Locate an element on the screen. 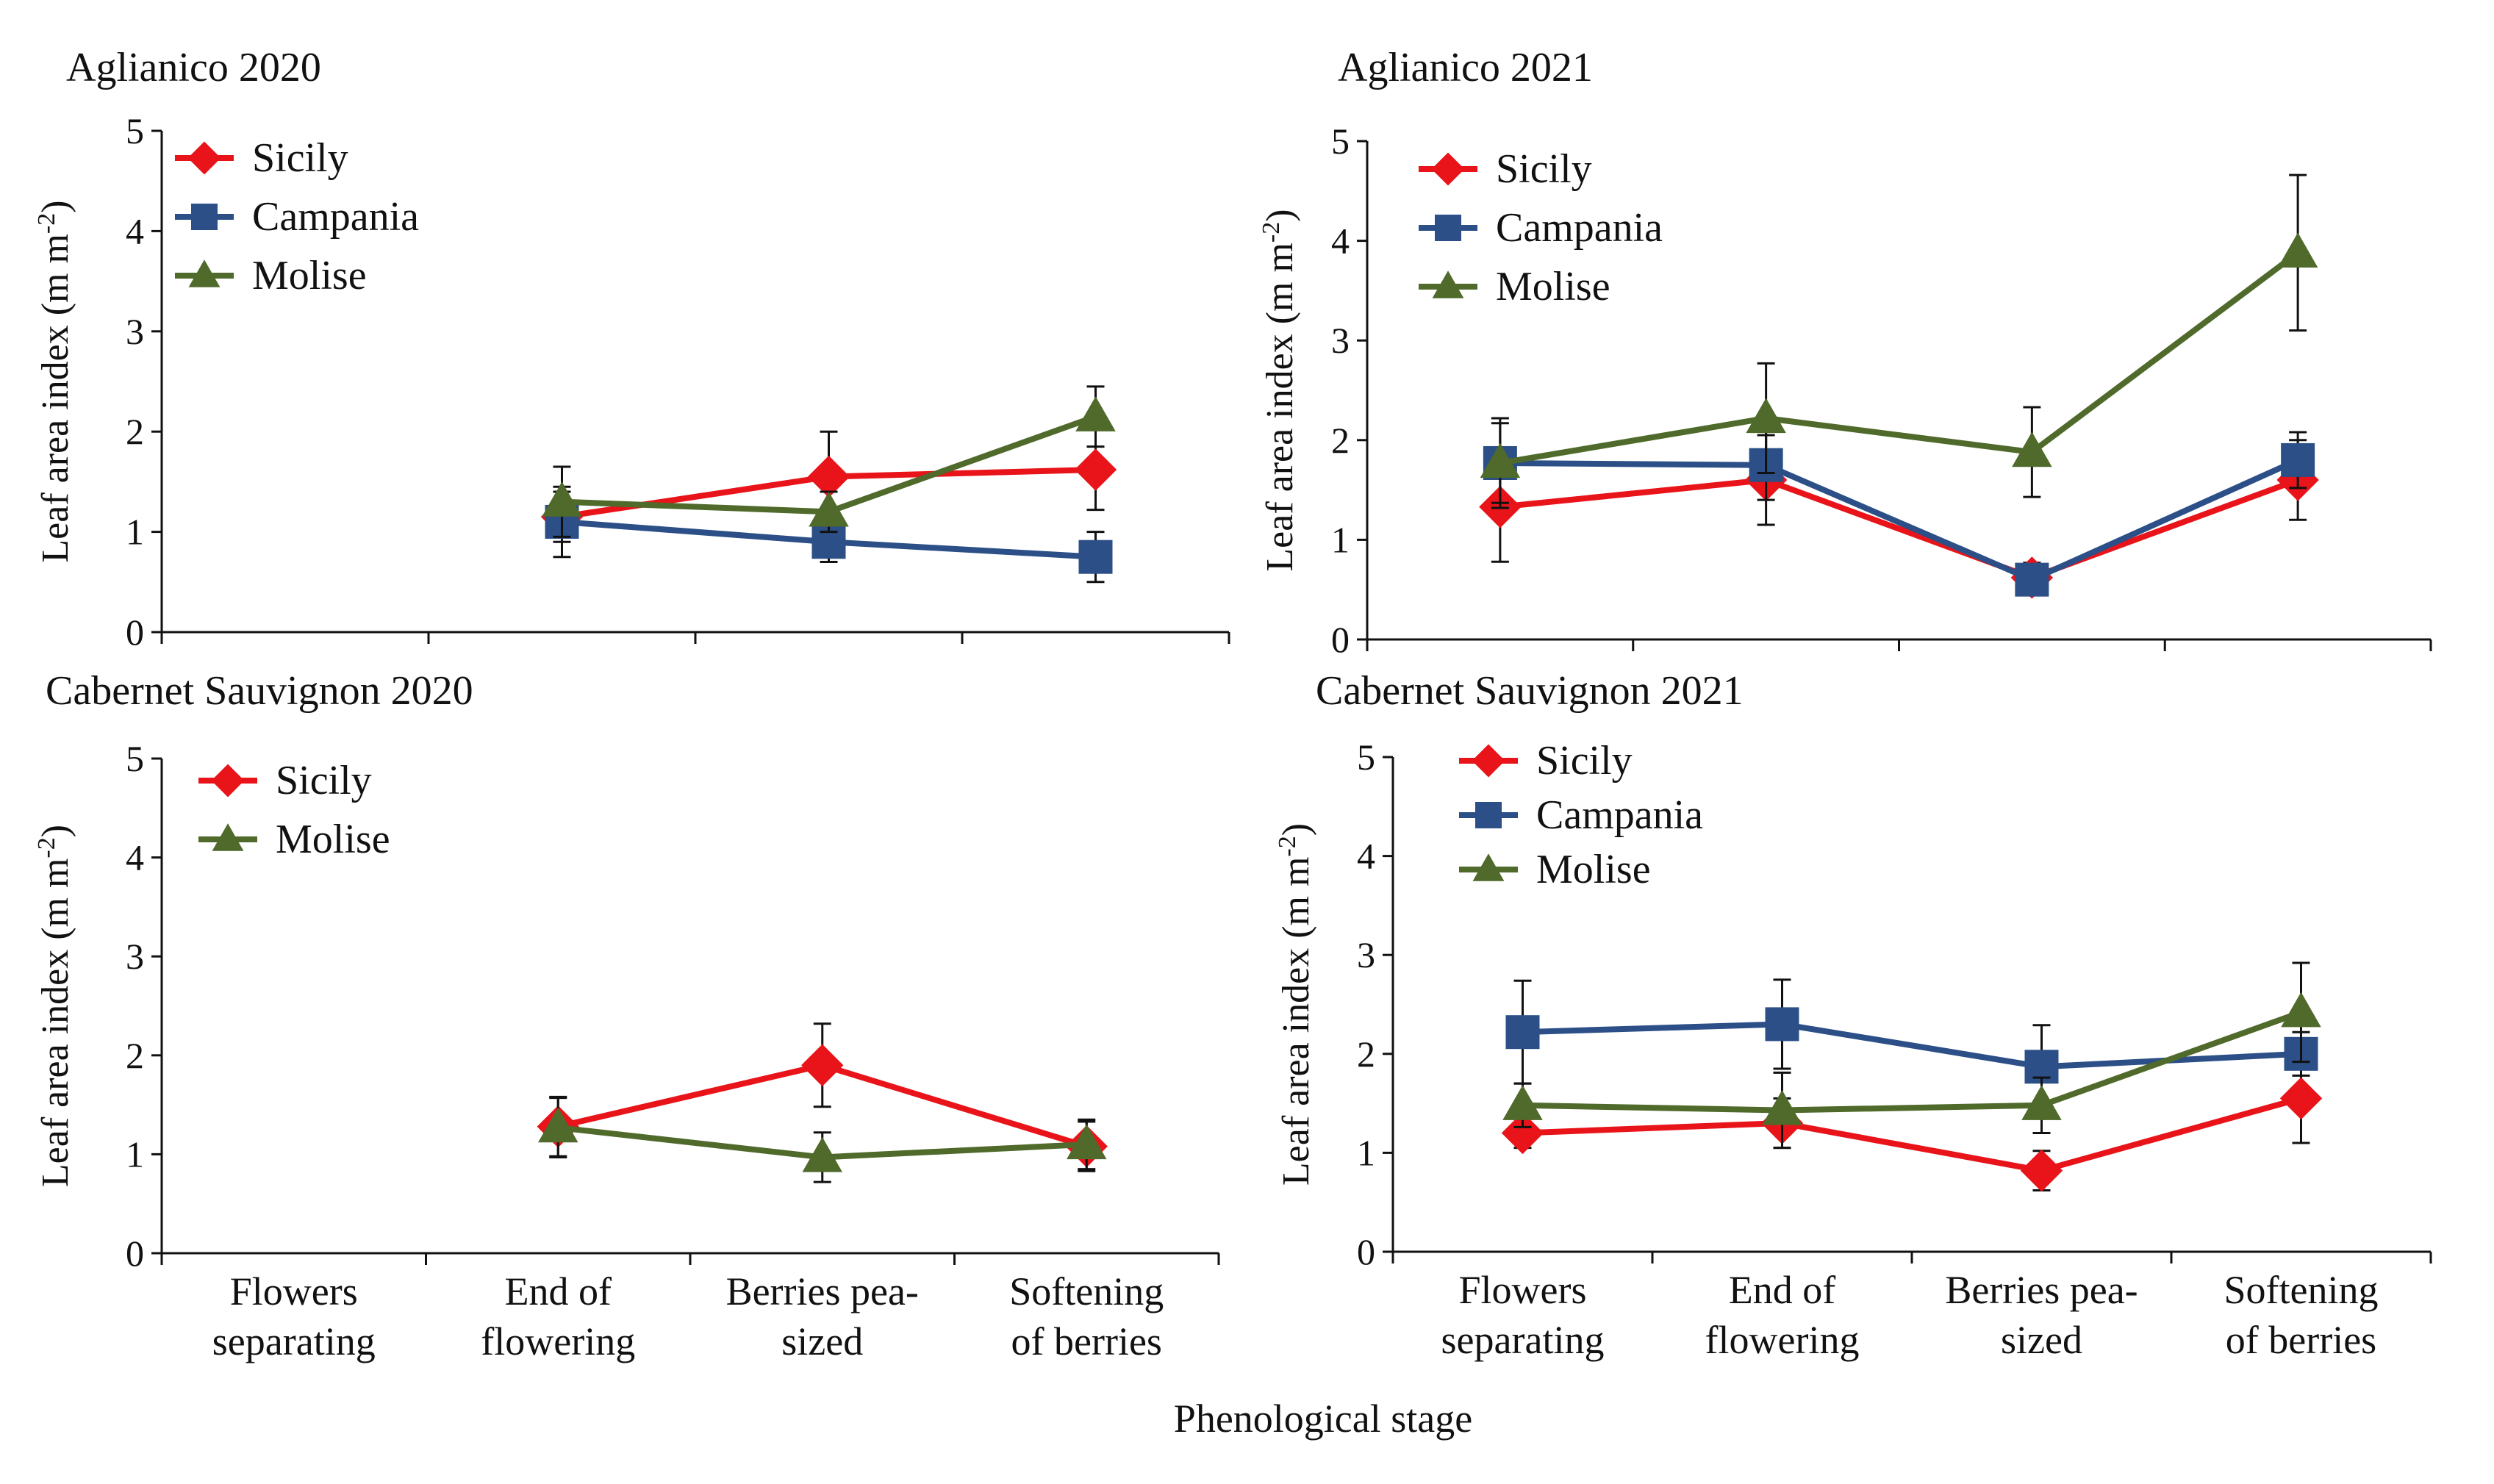  x-tick-label-flowers-separating: Flowers separating is located at coordinates (294, 1316).